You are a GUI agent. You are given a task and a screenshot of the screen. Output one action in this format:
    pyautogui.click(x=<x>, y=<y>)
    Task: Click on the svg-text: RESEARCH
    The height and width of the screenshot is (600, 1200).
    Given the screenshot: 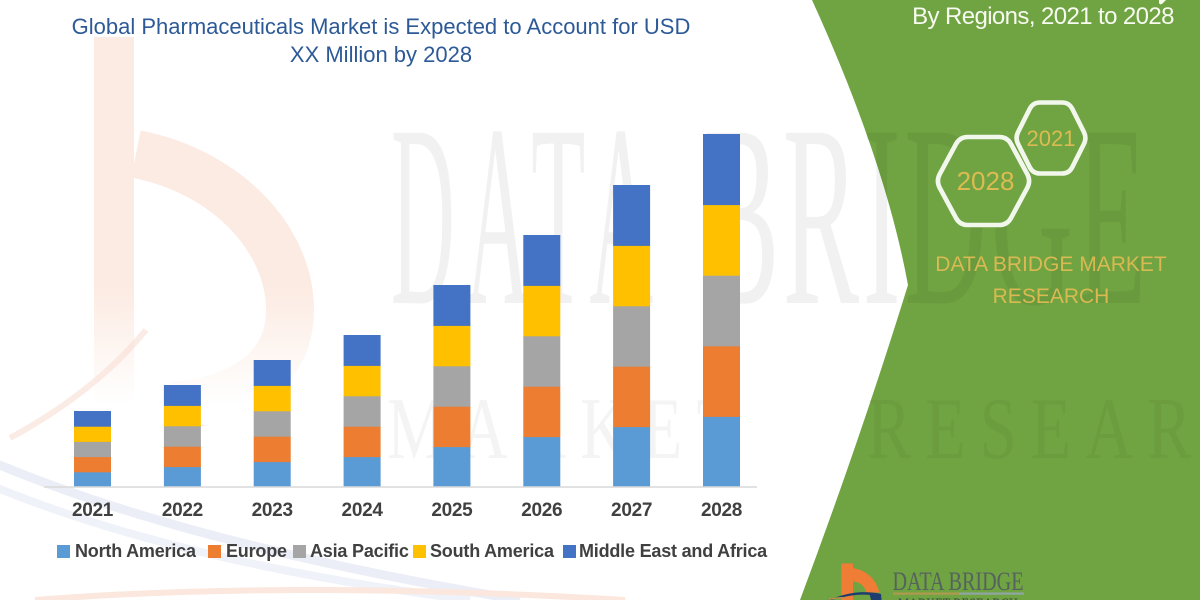 What is the action you would take?
    pyautogui.click(x=1033, y=428)
    